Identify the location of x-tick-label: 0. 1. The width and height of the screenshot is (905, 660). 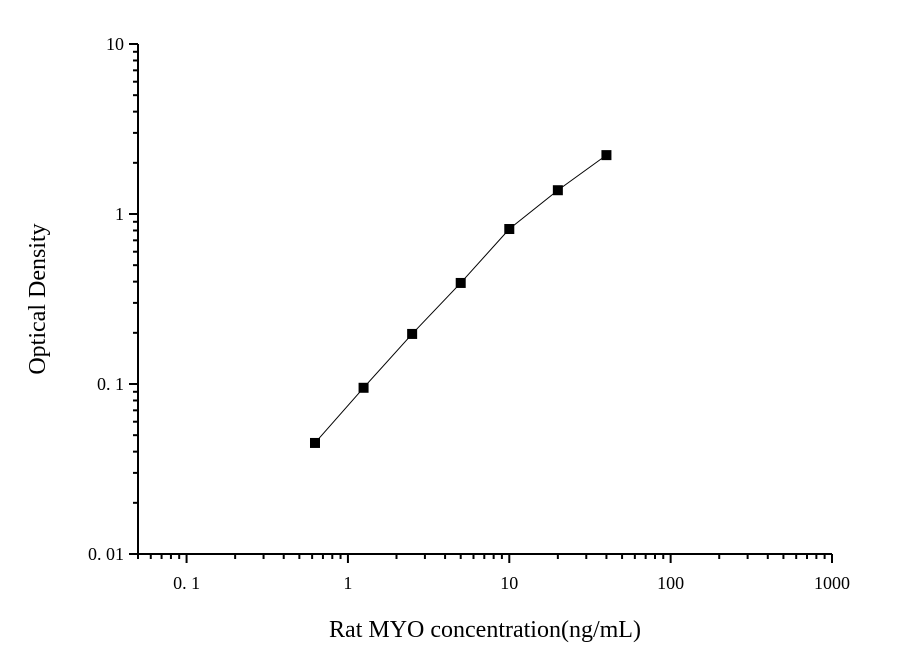
(186, 583).